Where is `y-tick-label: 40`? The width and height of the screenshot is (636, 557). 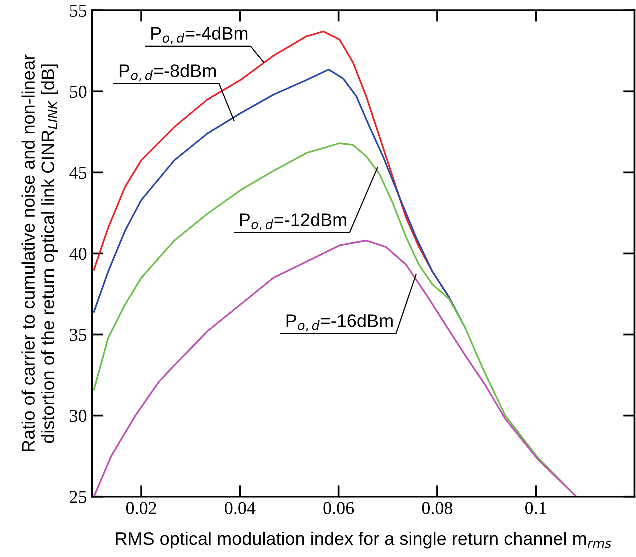
y-tick-label: 40 is located at coordinates (78, 254).